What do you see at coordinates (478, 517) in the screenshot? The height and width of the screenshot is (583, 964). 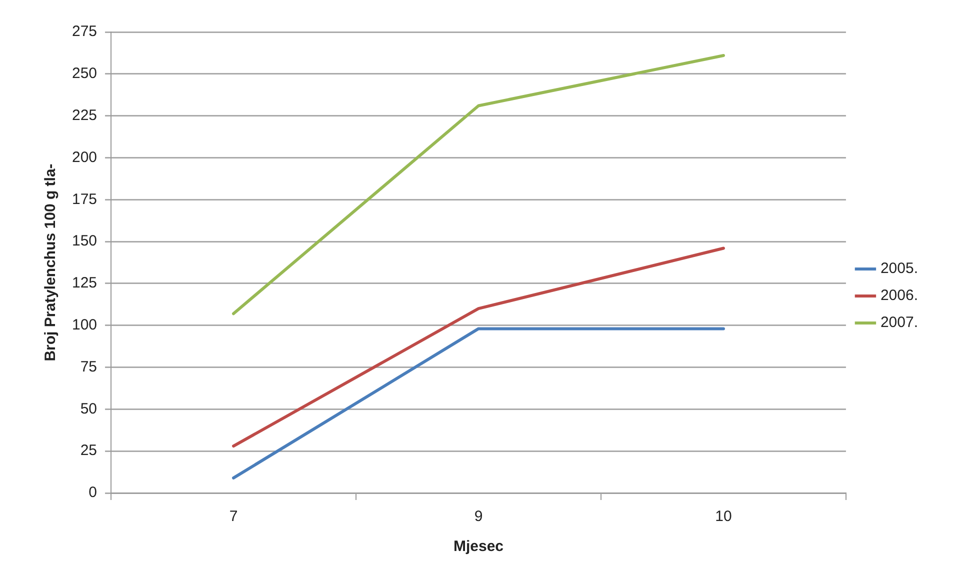 I see `x-tick-label: 9` at bounding box center [478, 517].